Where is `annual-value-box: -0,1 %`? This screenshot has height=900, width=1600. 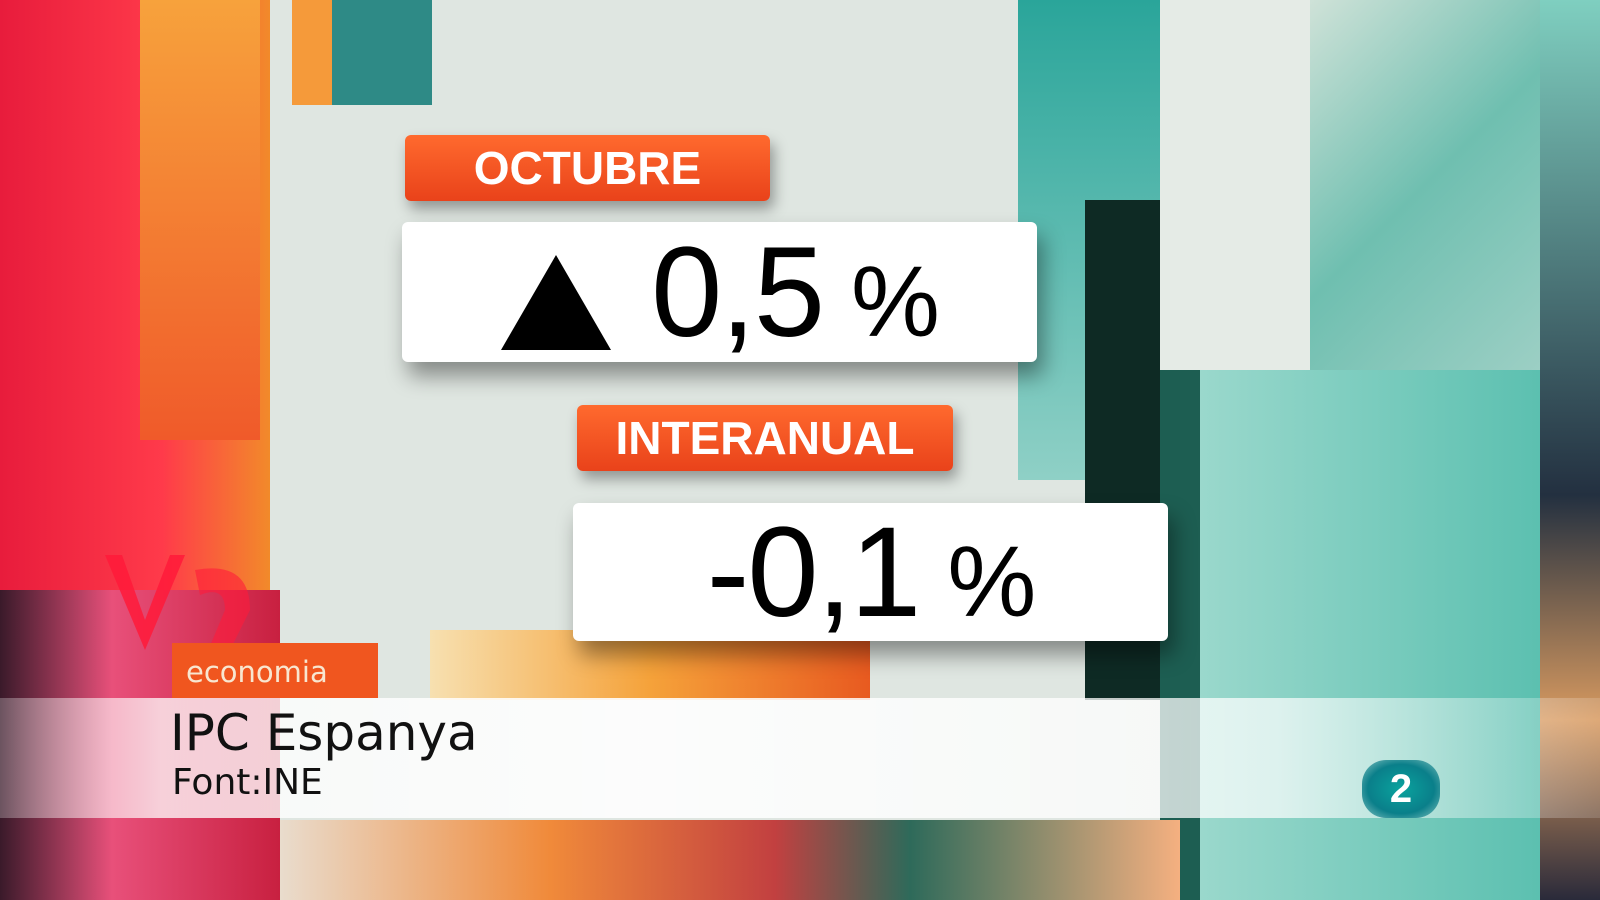 annual-value-box: -0,1 % is located at coordinates (870, 572).